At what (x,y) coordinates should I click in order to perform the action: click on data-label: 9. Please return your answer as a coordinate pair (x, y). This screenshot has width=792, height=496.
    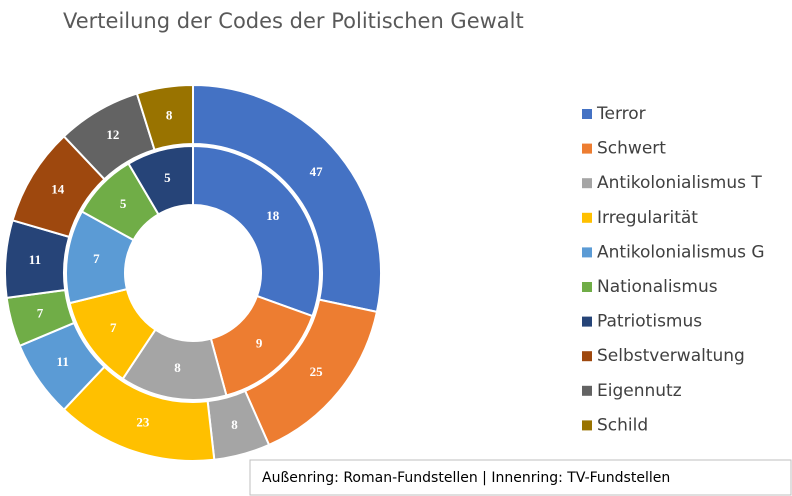
    Looking at the image, I should click on (259, 343).